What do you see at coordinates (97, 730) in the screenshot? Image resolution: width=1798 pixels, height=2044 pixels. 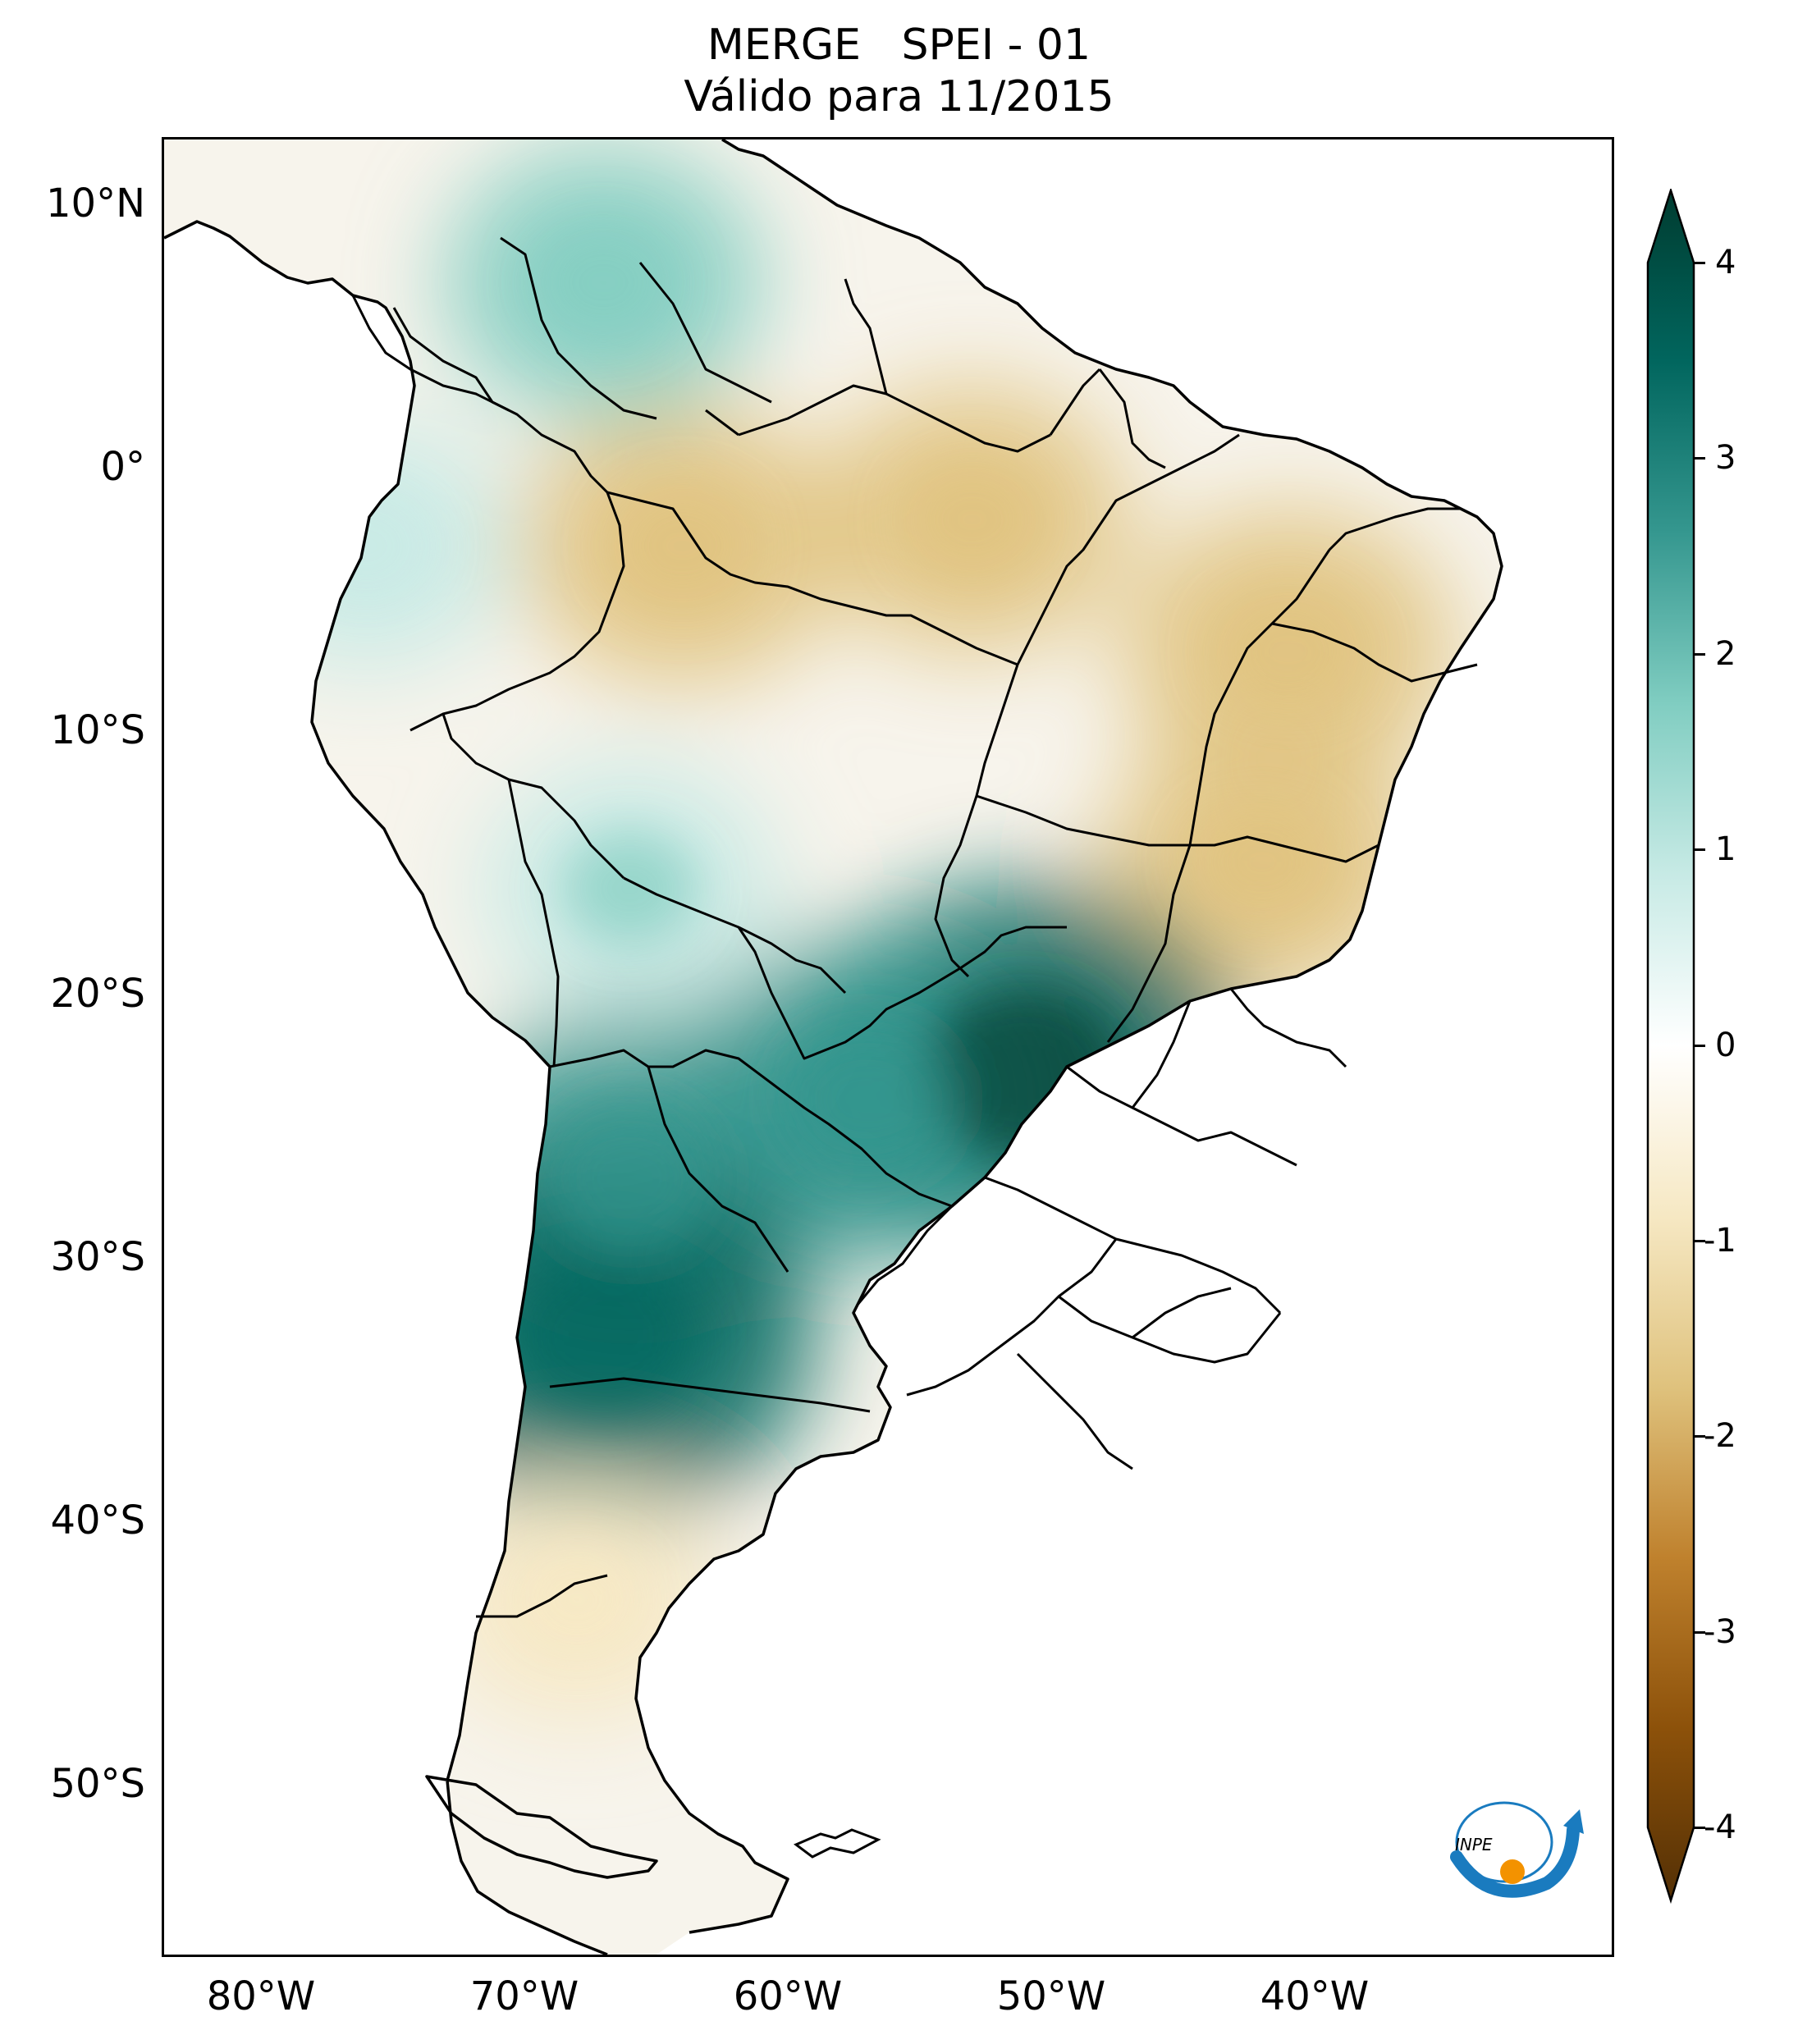 I see `latitude-label: 10°S` at bounding box center [97, 730].